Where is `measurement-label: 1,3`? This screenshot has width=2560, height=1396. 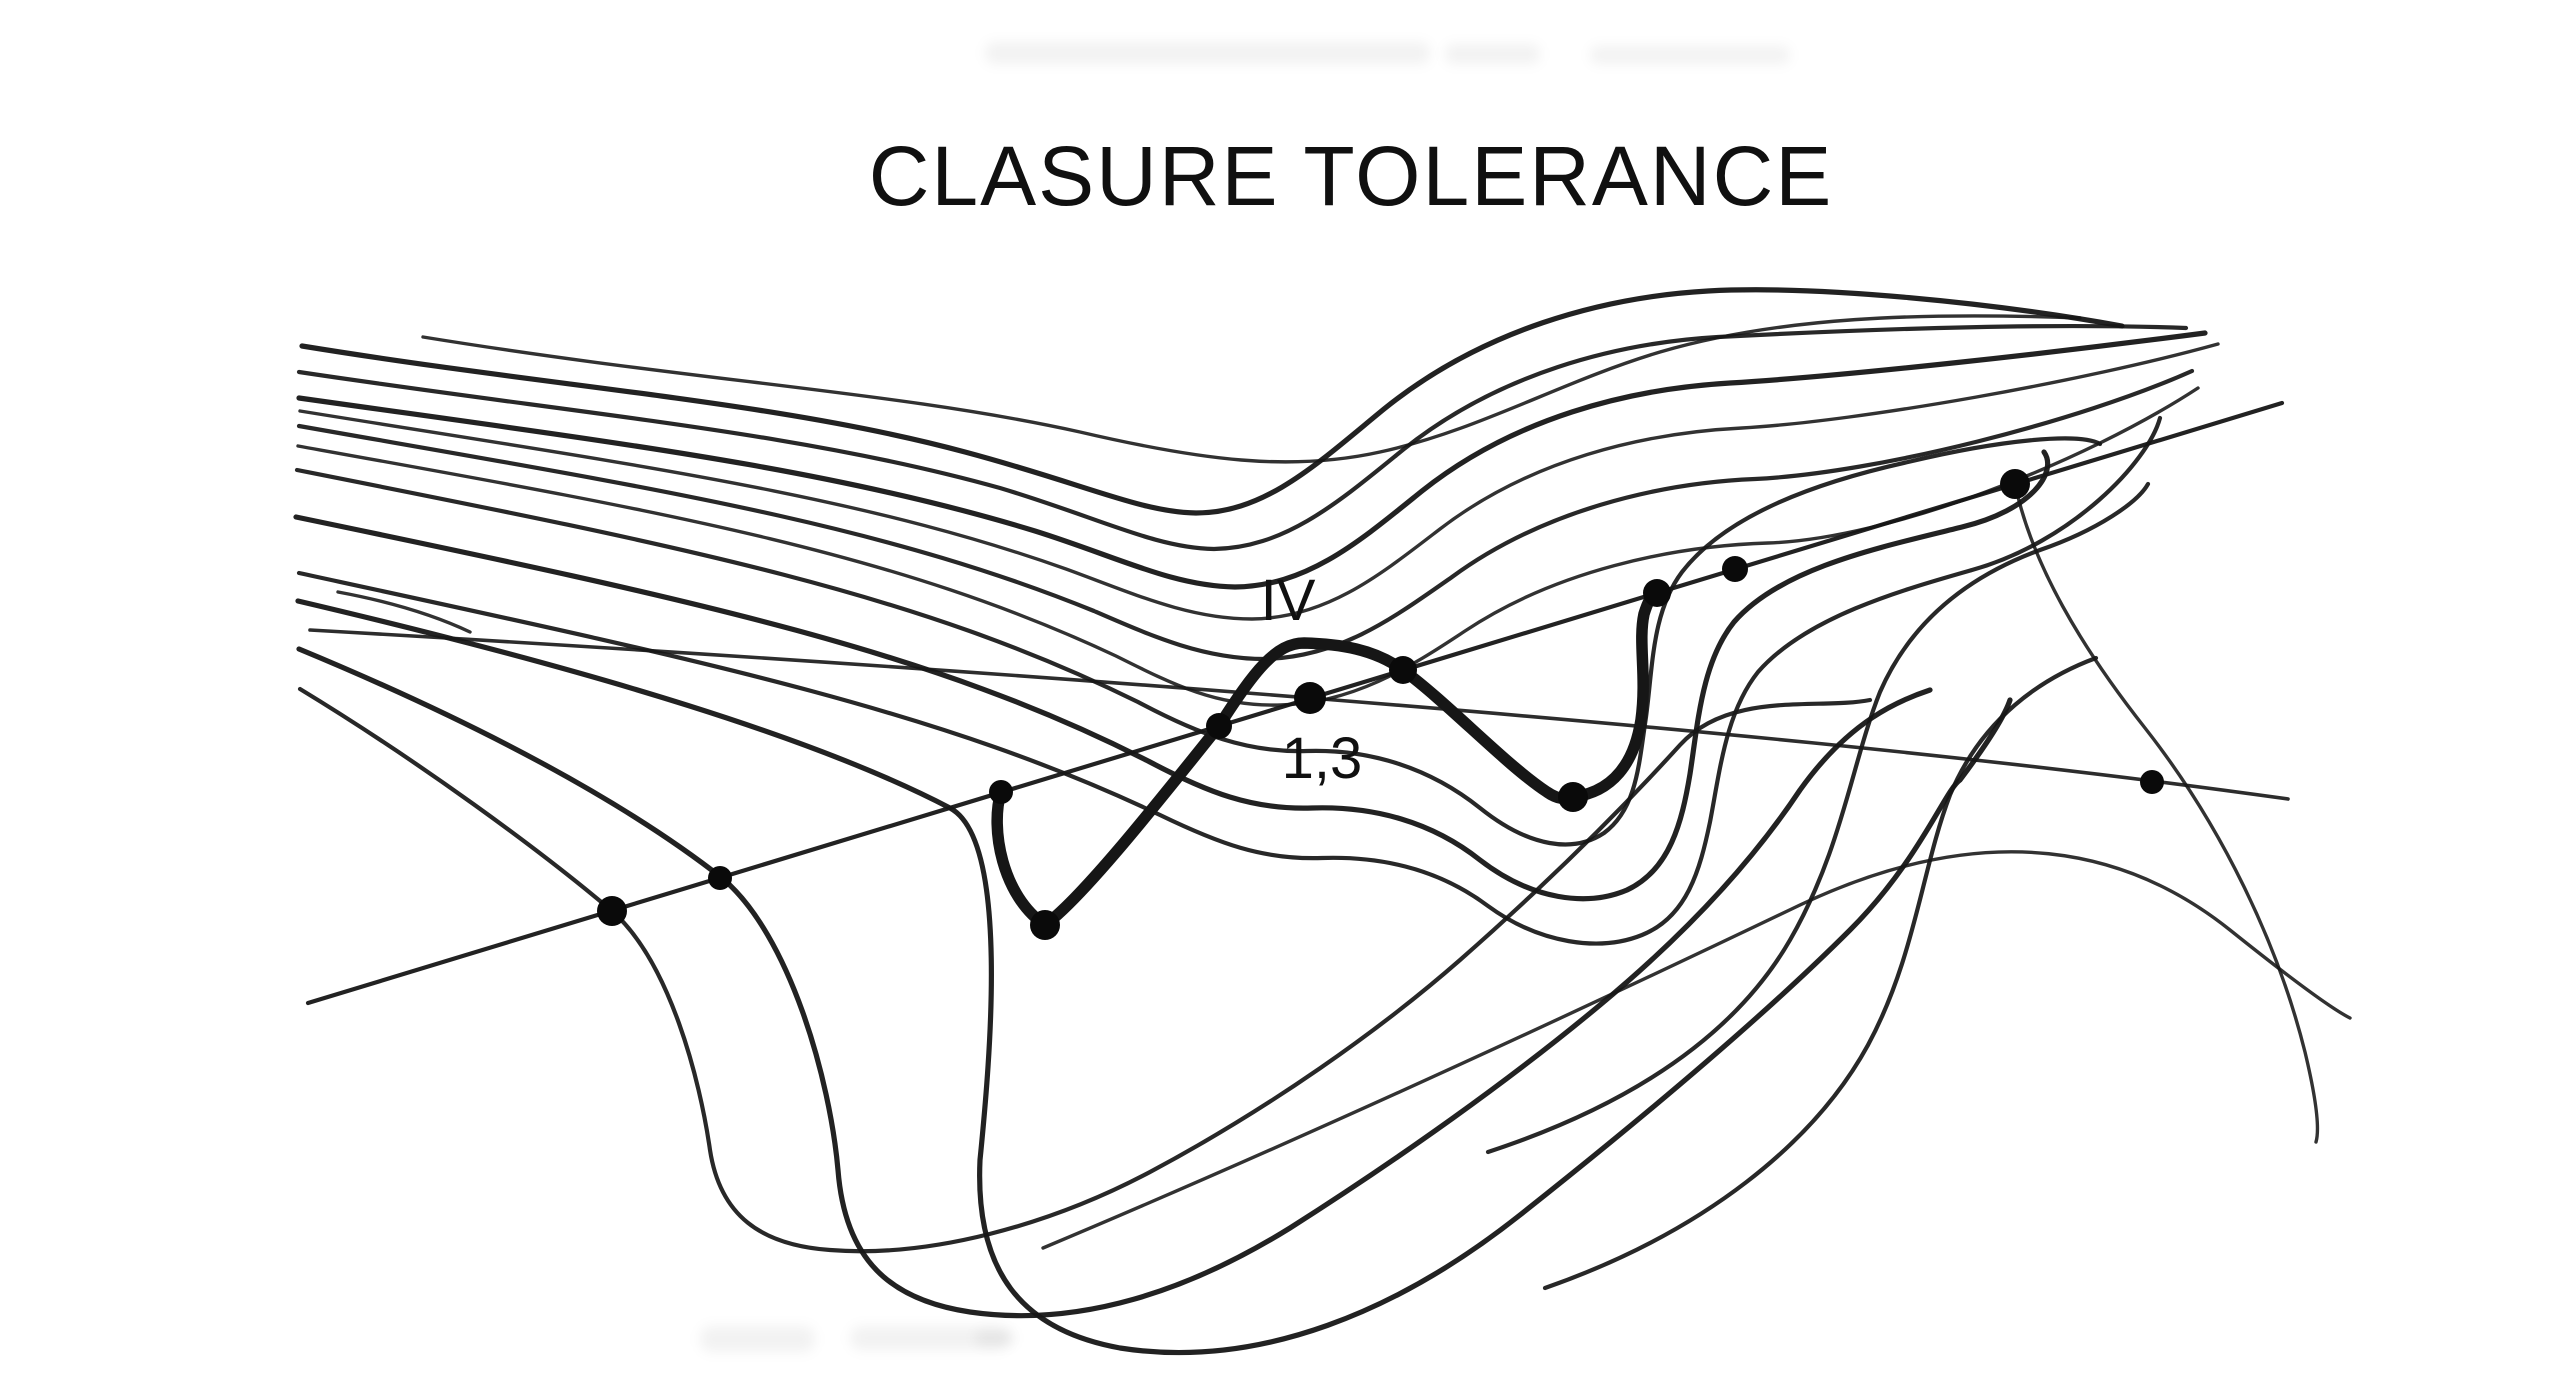 measurement-label: 1,3 is located at coordinates (1322, 758).